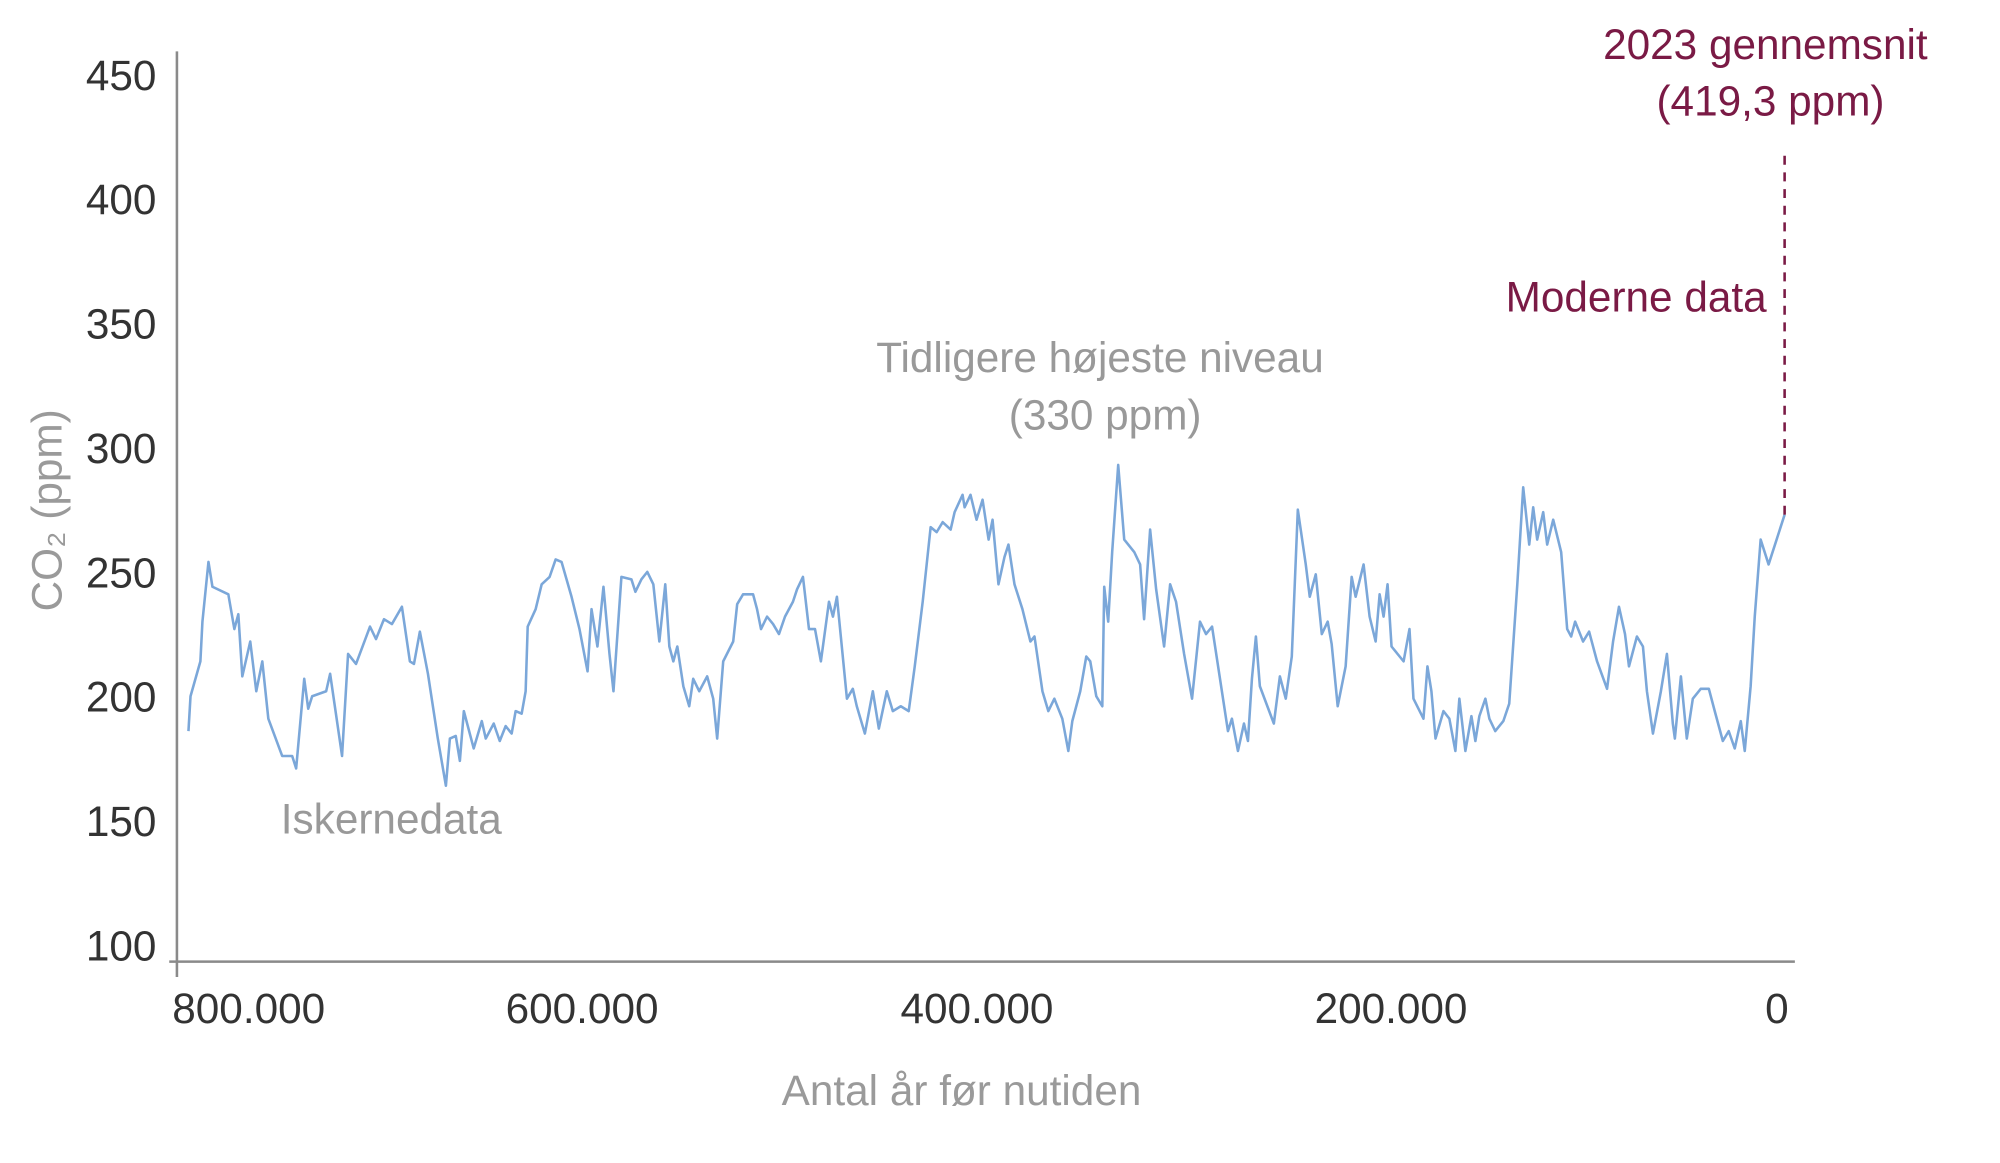 The image size is (2000, 1163). Describe the element at coordinates (1770, 100) in the screenshot. I see `annotation-2023-average-value: (419,3 ppm)` at that location.